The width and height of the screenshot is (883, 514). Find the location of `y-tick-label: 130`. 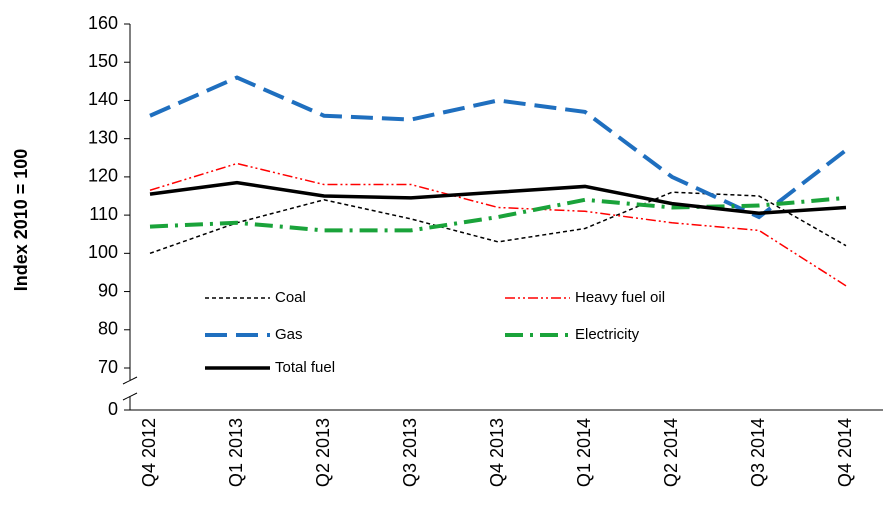

y-tick-label: 130 is located at coordinates (103, 137).